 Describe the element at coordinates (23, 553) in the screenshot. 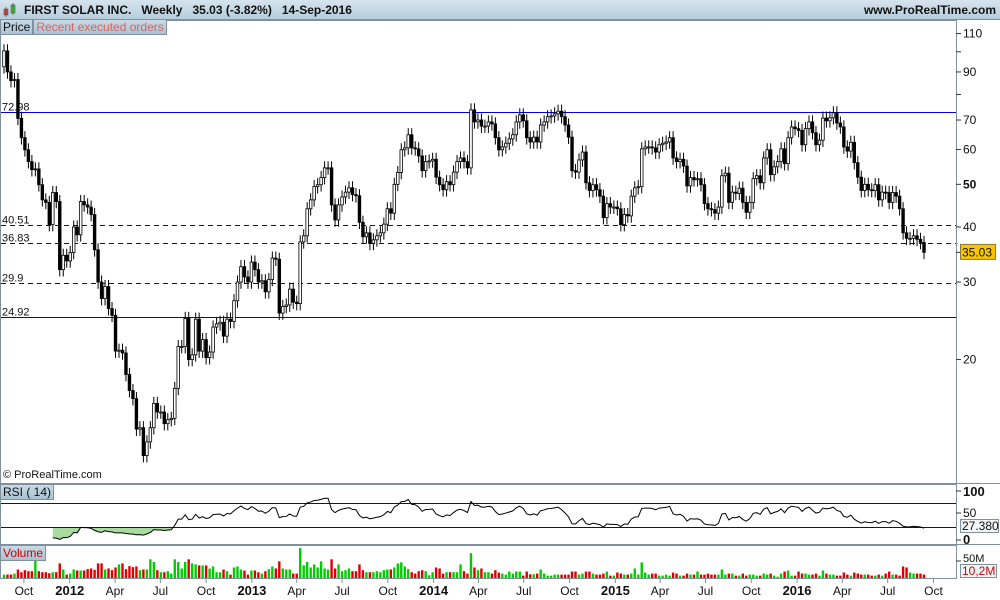

I see `volume-tab: Volume` at that location.